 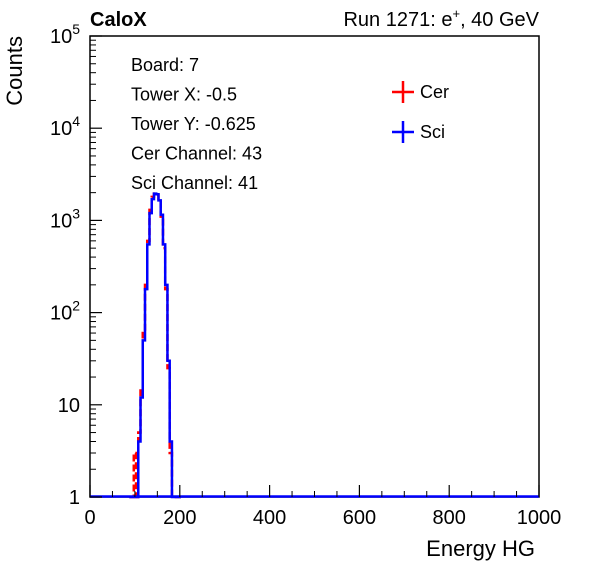 I want to click on run-info-suffix: , 40 GeV, so click(x=500, y=20).